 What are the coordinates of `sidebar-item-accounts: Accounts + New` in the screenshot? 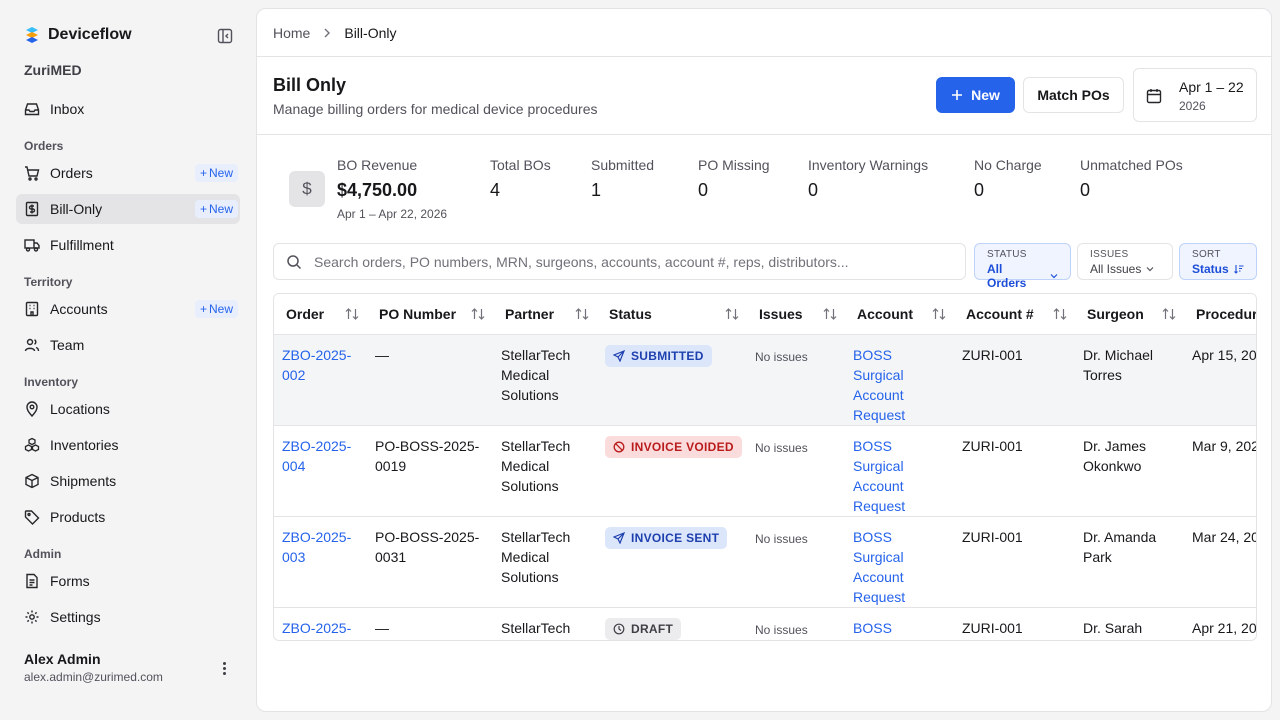 It's located at (128, 309).